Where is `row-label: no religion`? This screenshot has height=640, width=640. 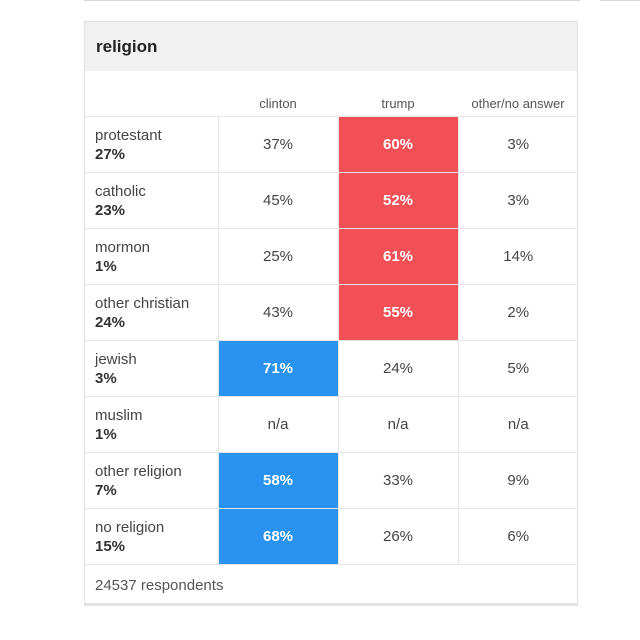 row-label: no religion is located at coordinates (130, 527).